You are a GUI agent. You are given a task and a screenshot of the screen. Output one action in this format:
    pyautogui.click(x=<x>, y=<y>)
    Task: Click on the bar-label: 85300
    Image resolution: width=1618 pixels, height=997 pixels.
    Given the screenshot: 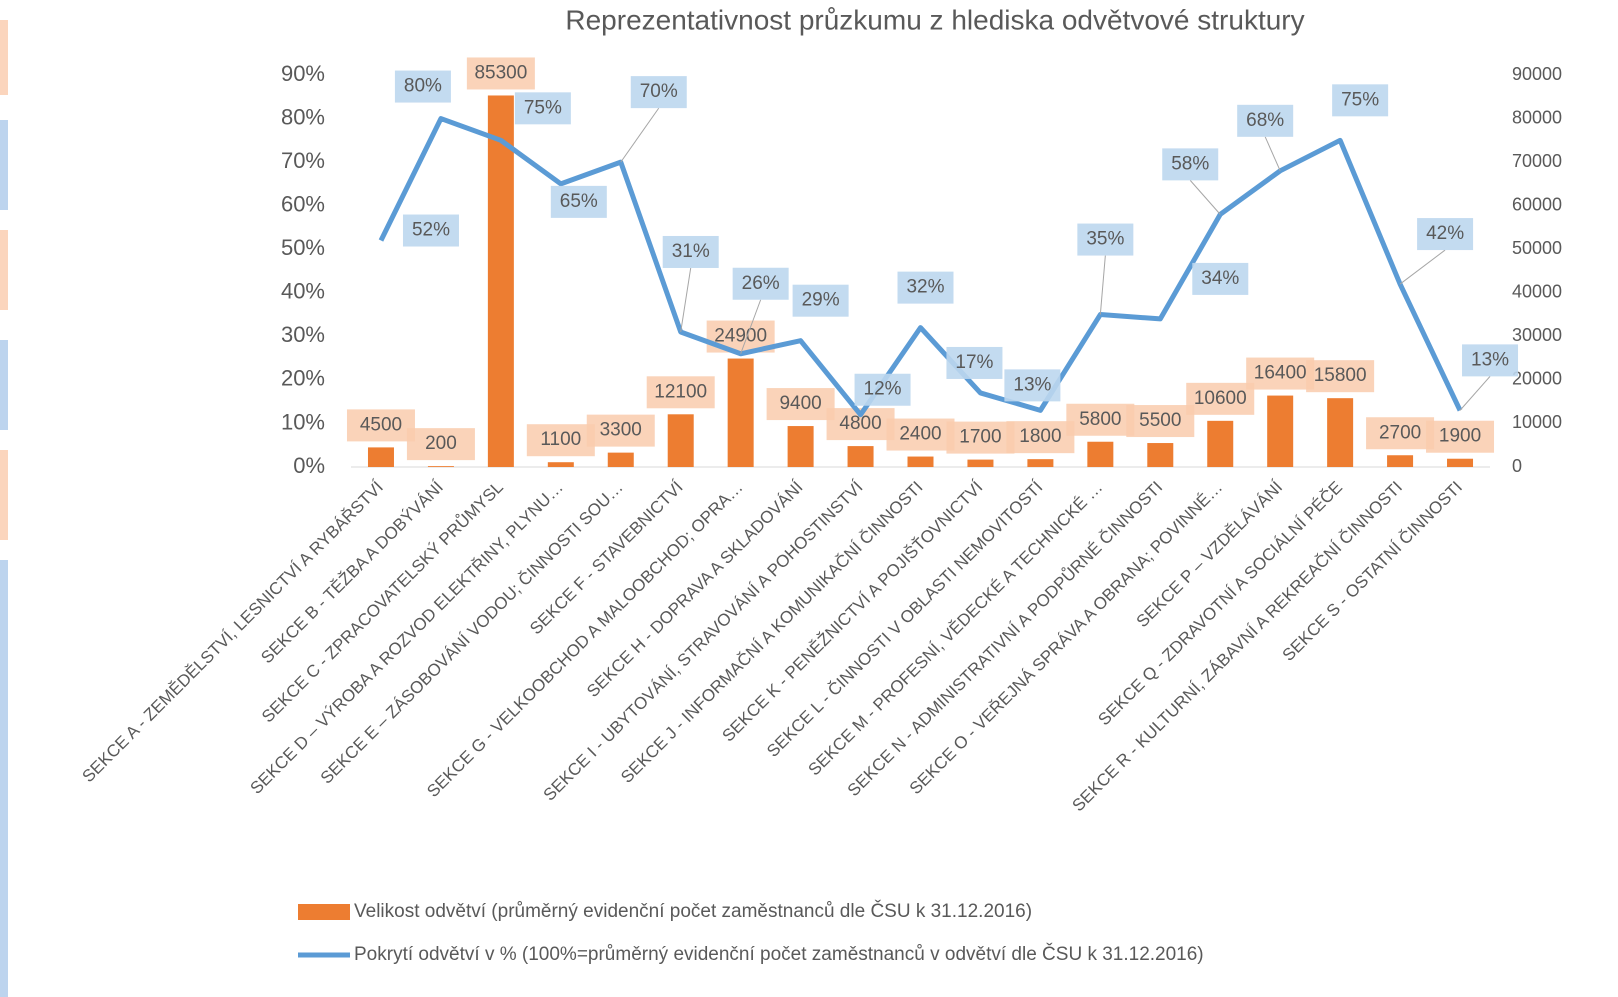 What is the action you would take?
    pyautogui.click(x=500, y=72)
    